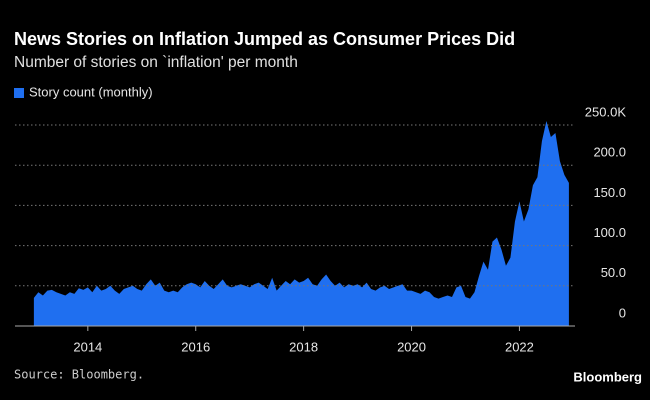 The image size is (650, 400). Describe the element at coordinates (519, 346) in the screenshot. I see `x-tick-label: 2022` at that location.